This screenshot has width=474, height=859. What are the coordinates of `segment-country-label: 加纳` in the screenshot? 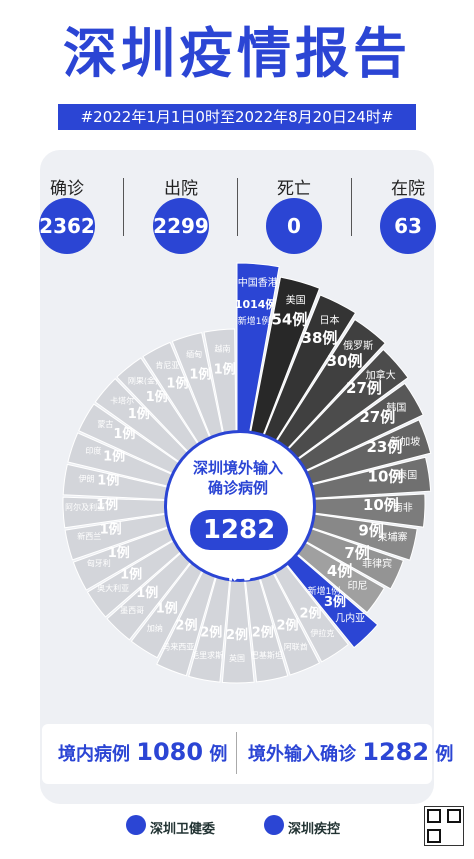 It's located at (155, 628).